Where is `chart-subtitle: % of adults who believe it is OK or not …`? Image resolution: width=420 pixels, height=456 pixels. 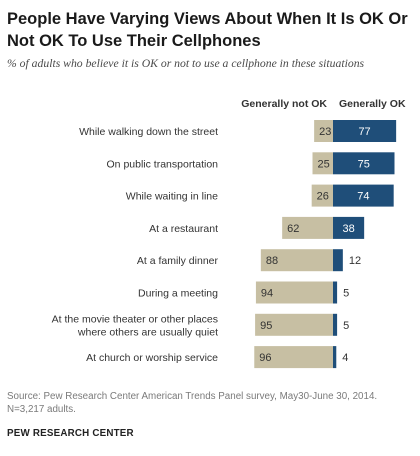 chart-subtitle: % of adults who believe it is OK or not … is located at coordinates (186, 63).